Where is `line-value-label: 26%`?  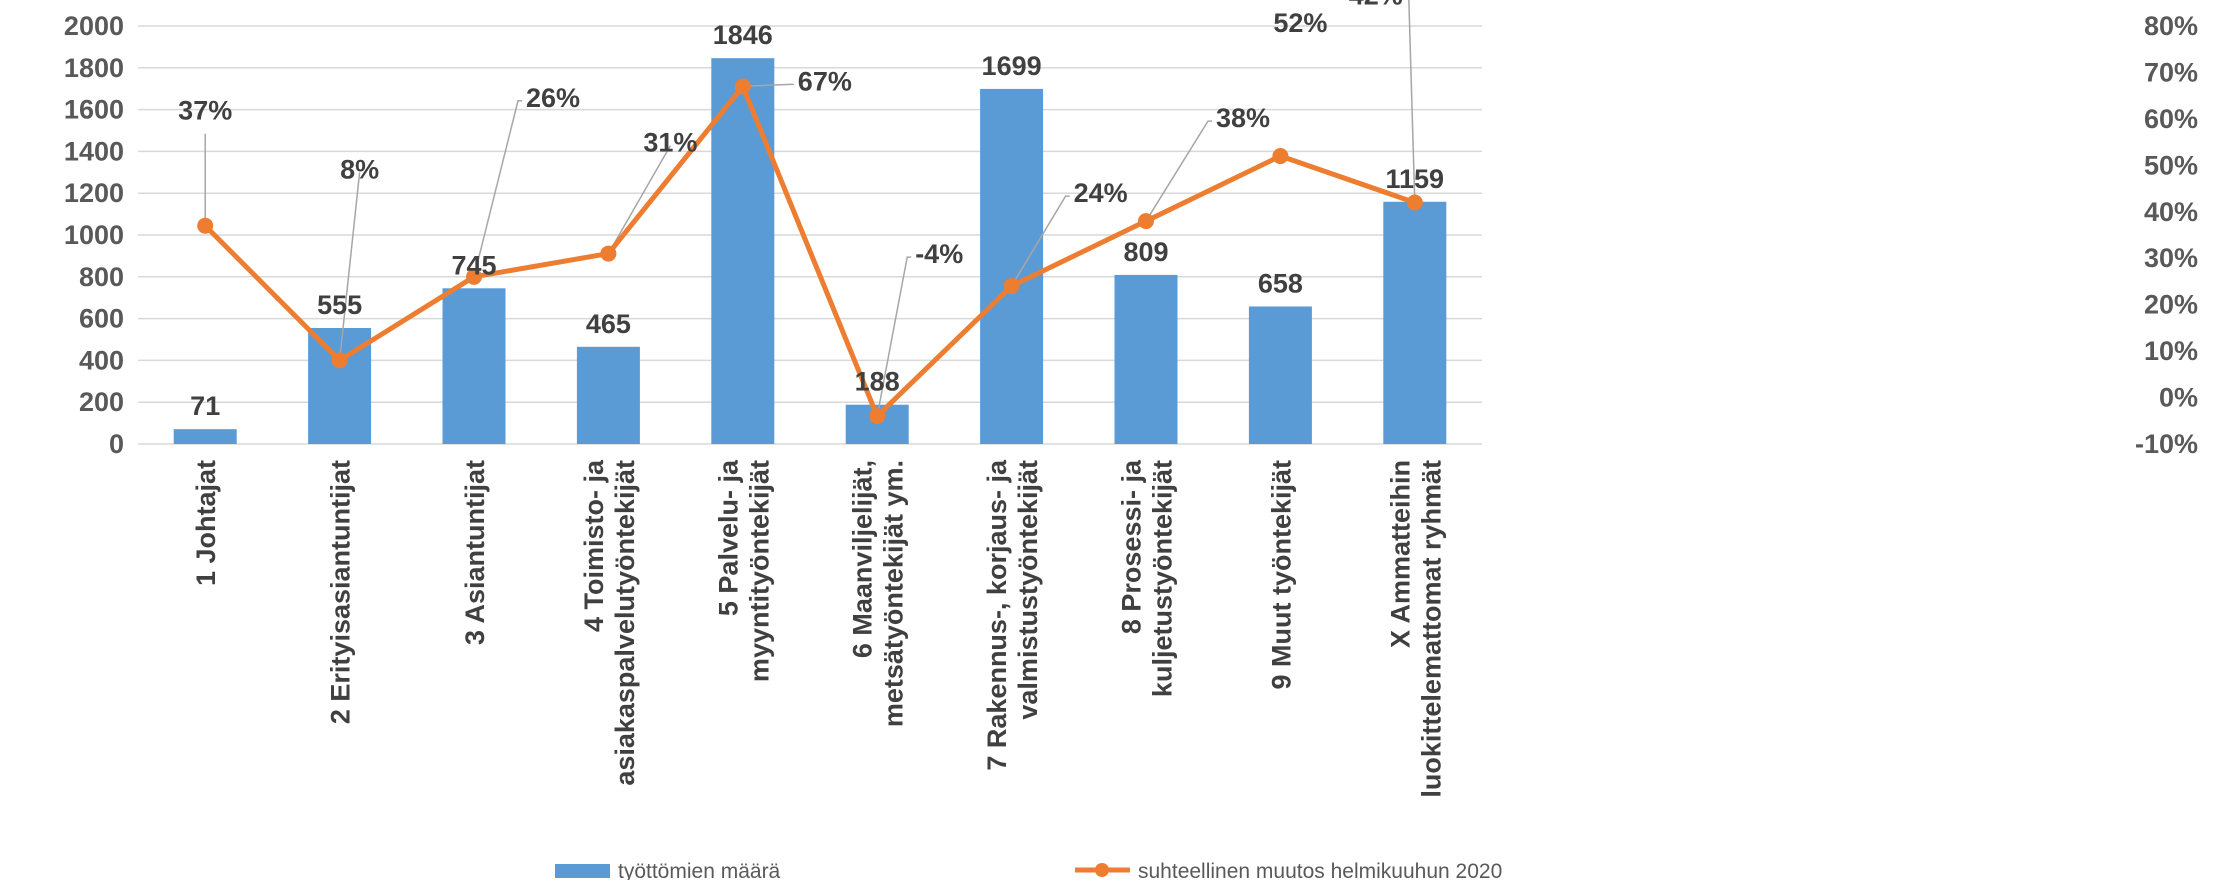 line-value-label: 26% is located at coordinates (553, 98).